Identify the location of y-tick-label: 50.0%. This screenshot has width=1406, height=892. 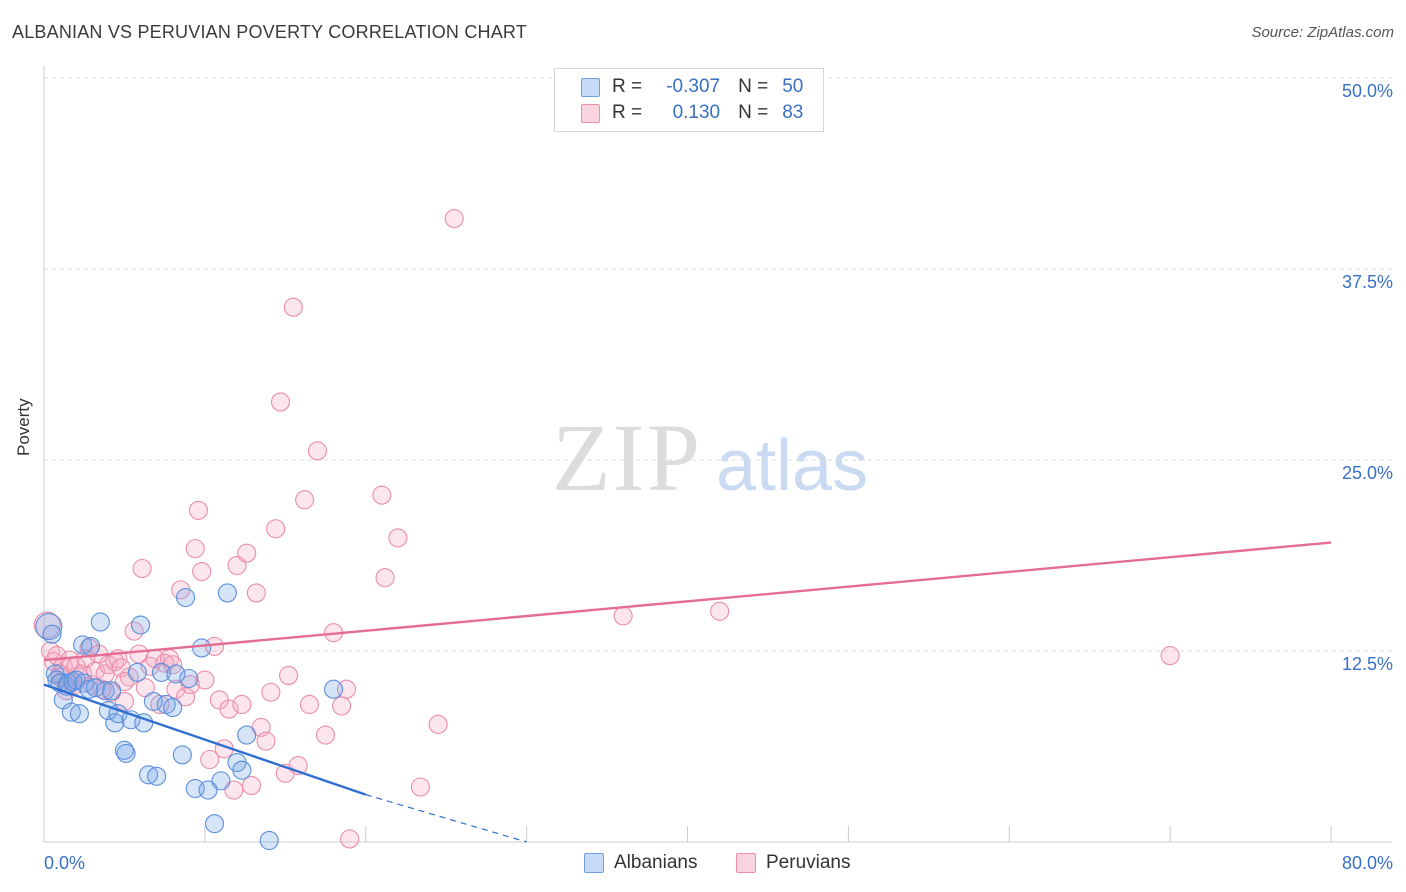
(1367, 91).